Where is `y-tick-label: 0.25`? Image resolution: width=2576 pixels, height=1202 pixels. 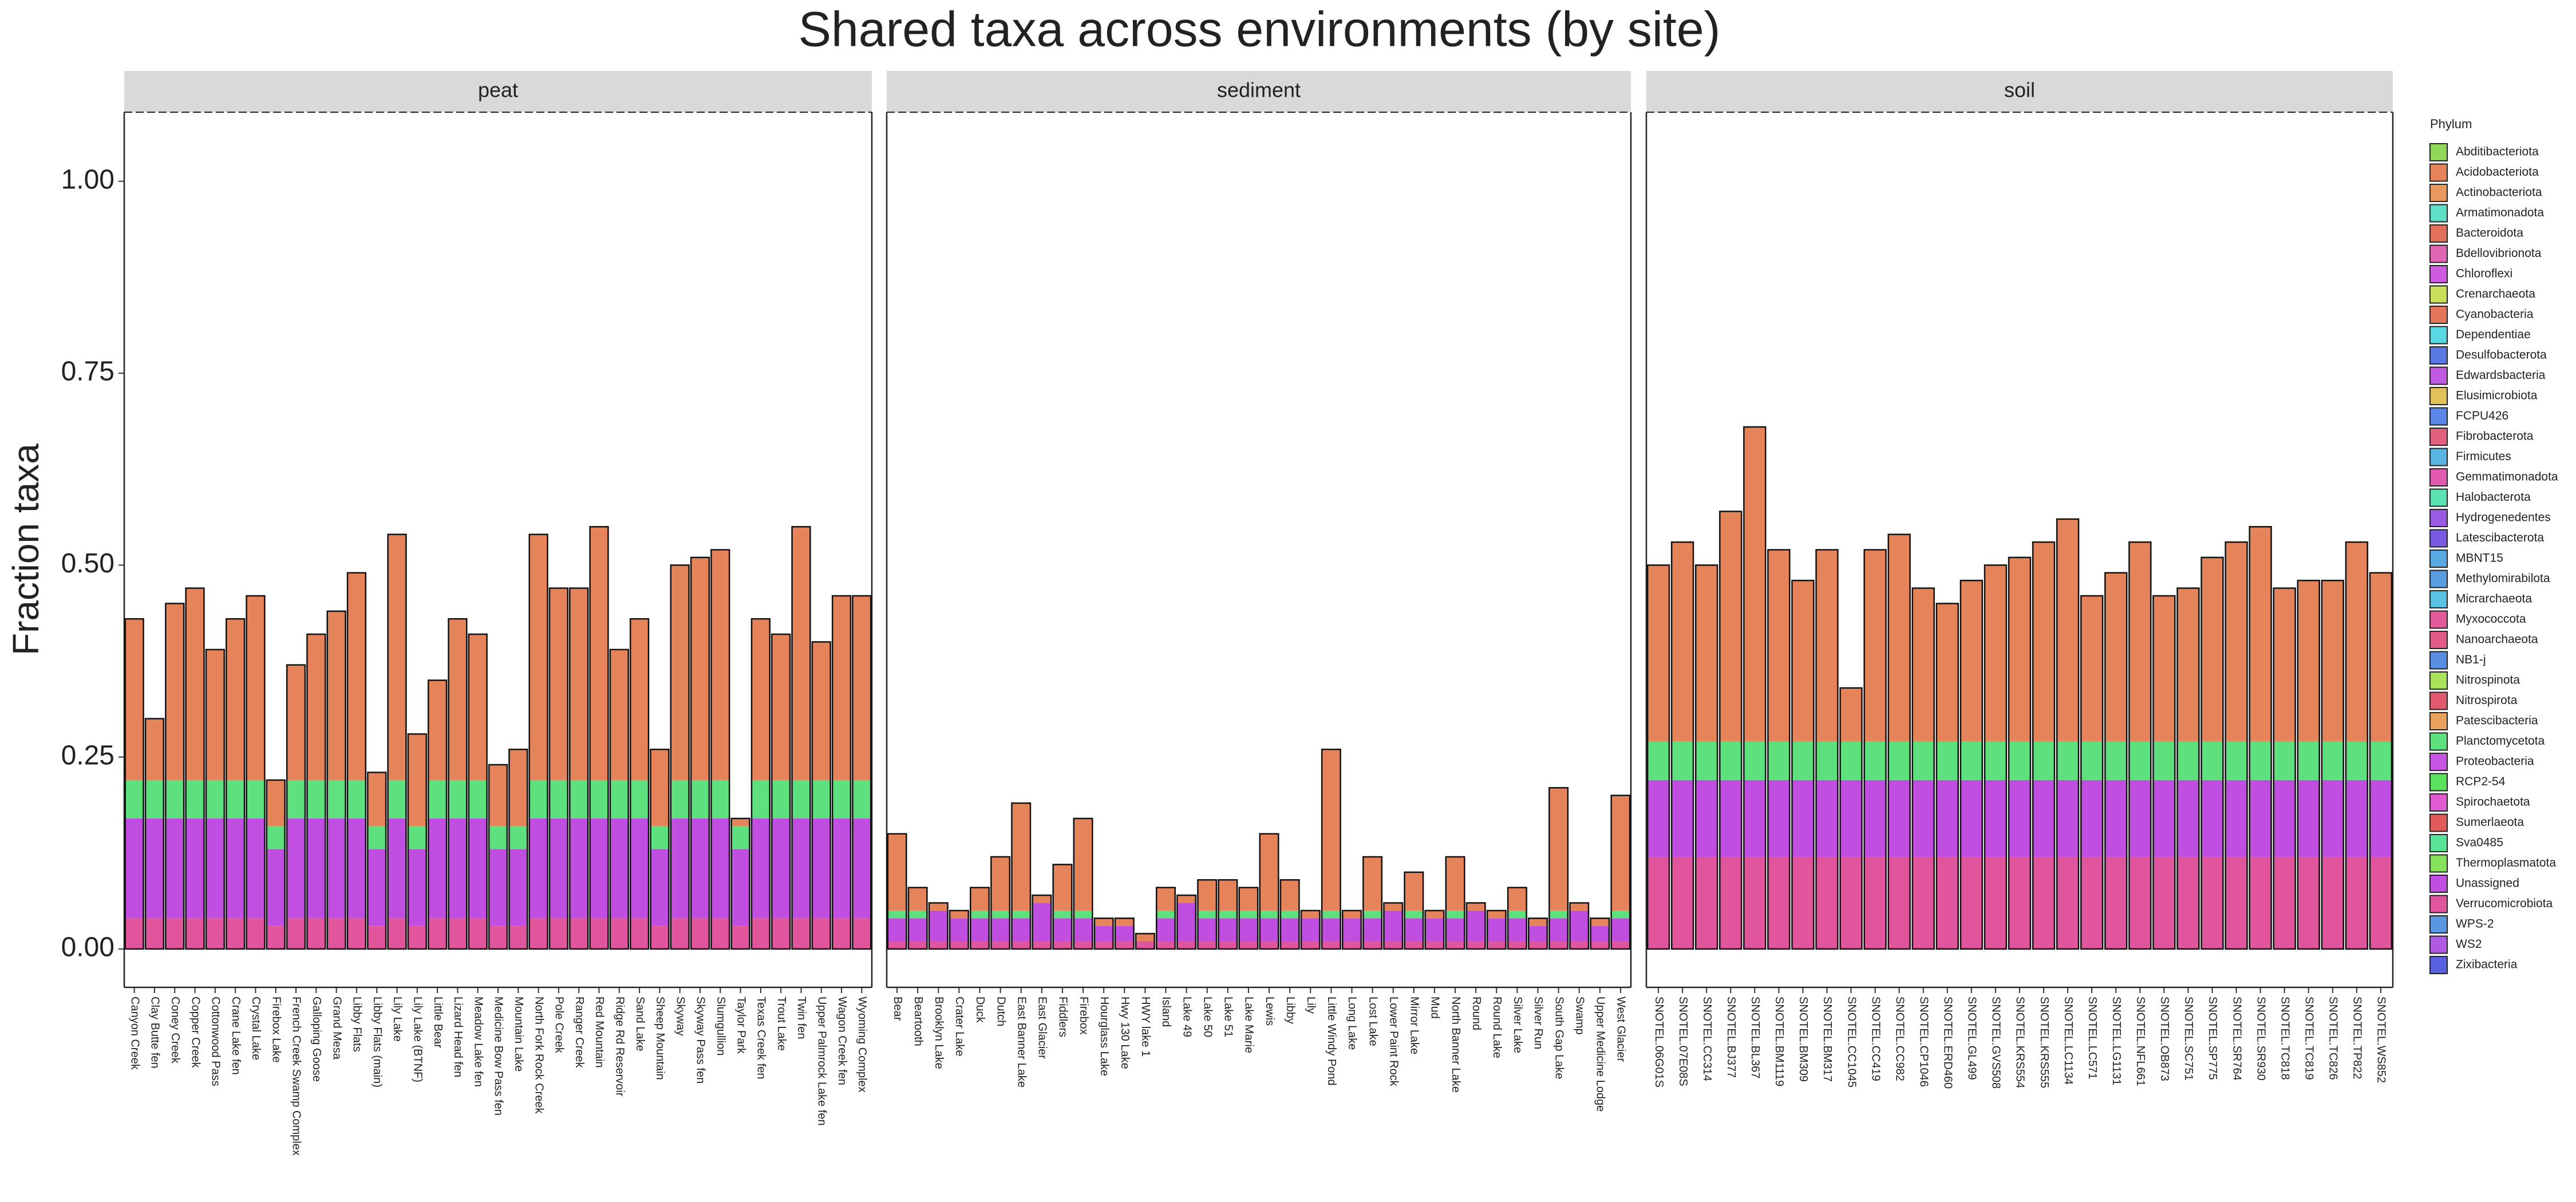
y-tick-label: 0.25 is located at coordinates (87, 755).